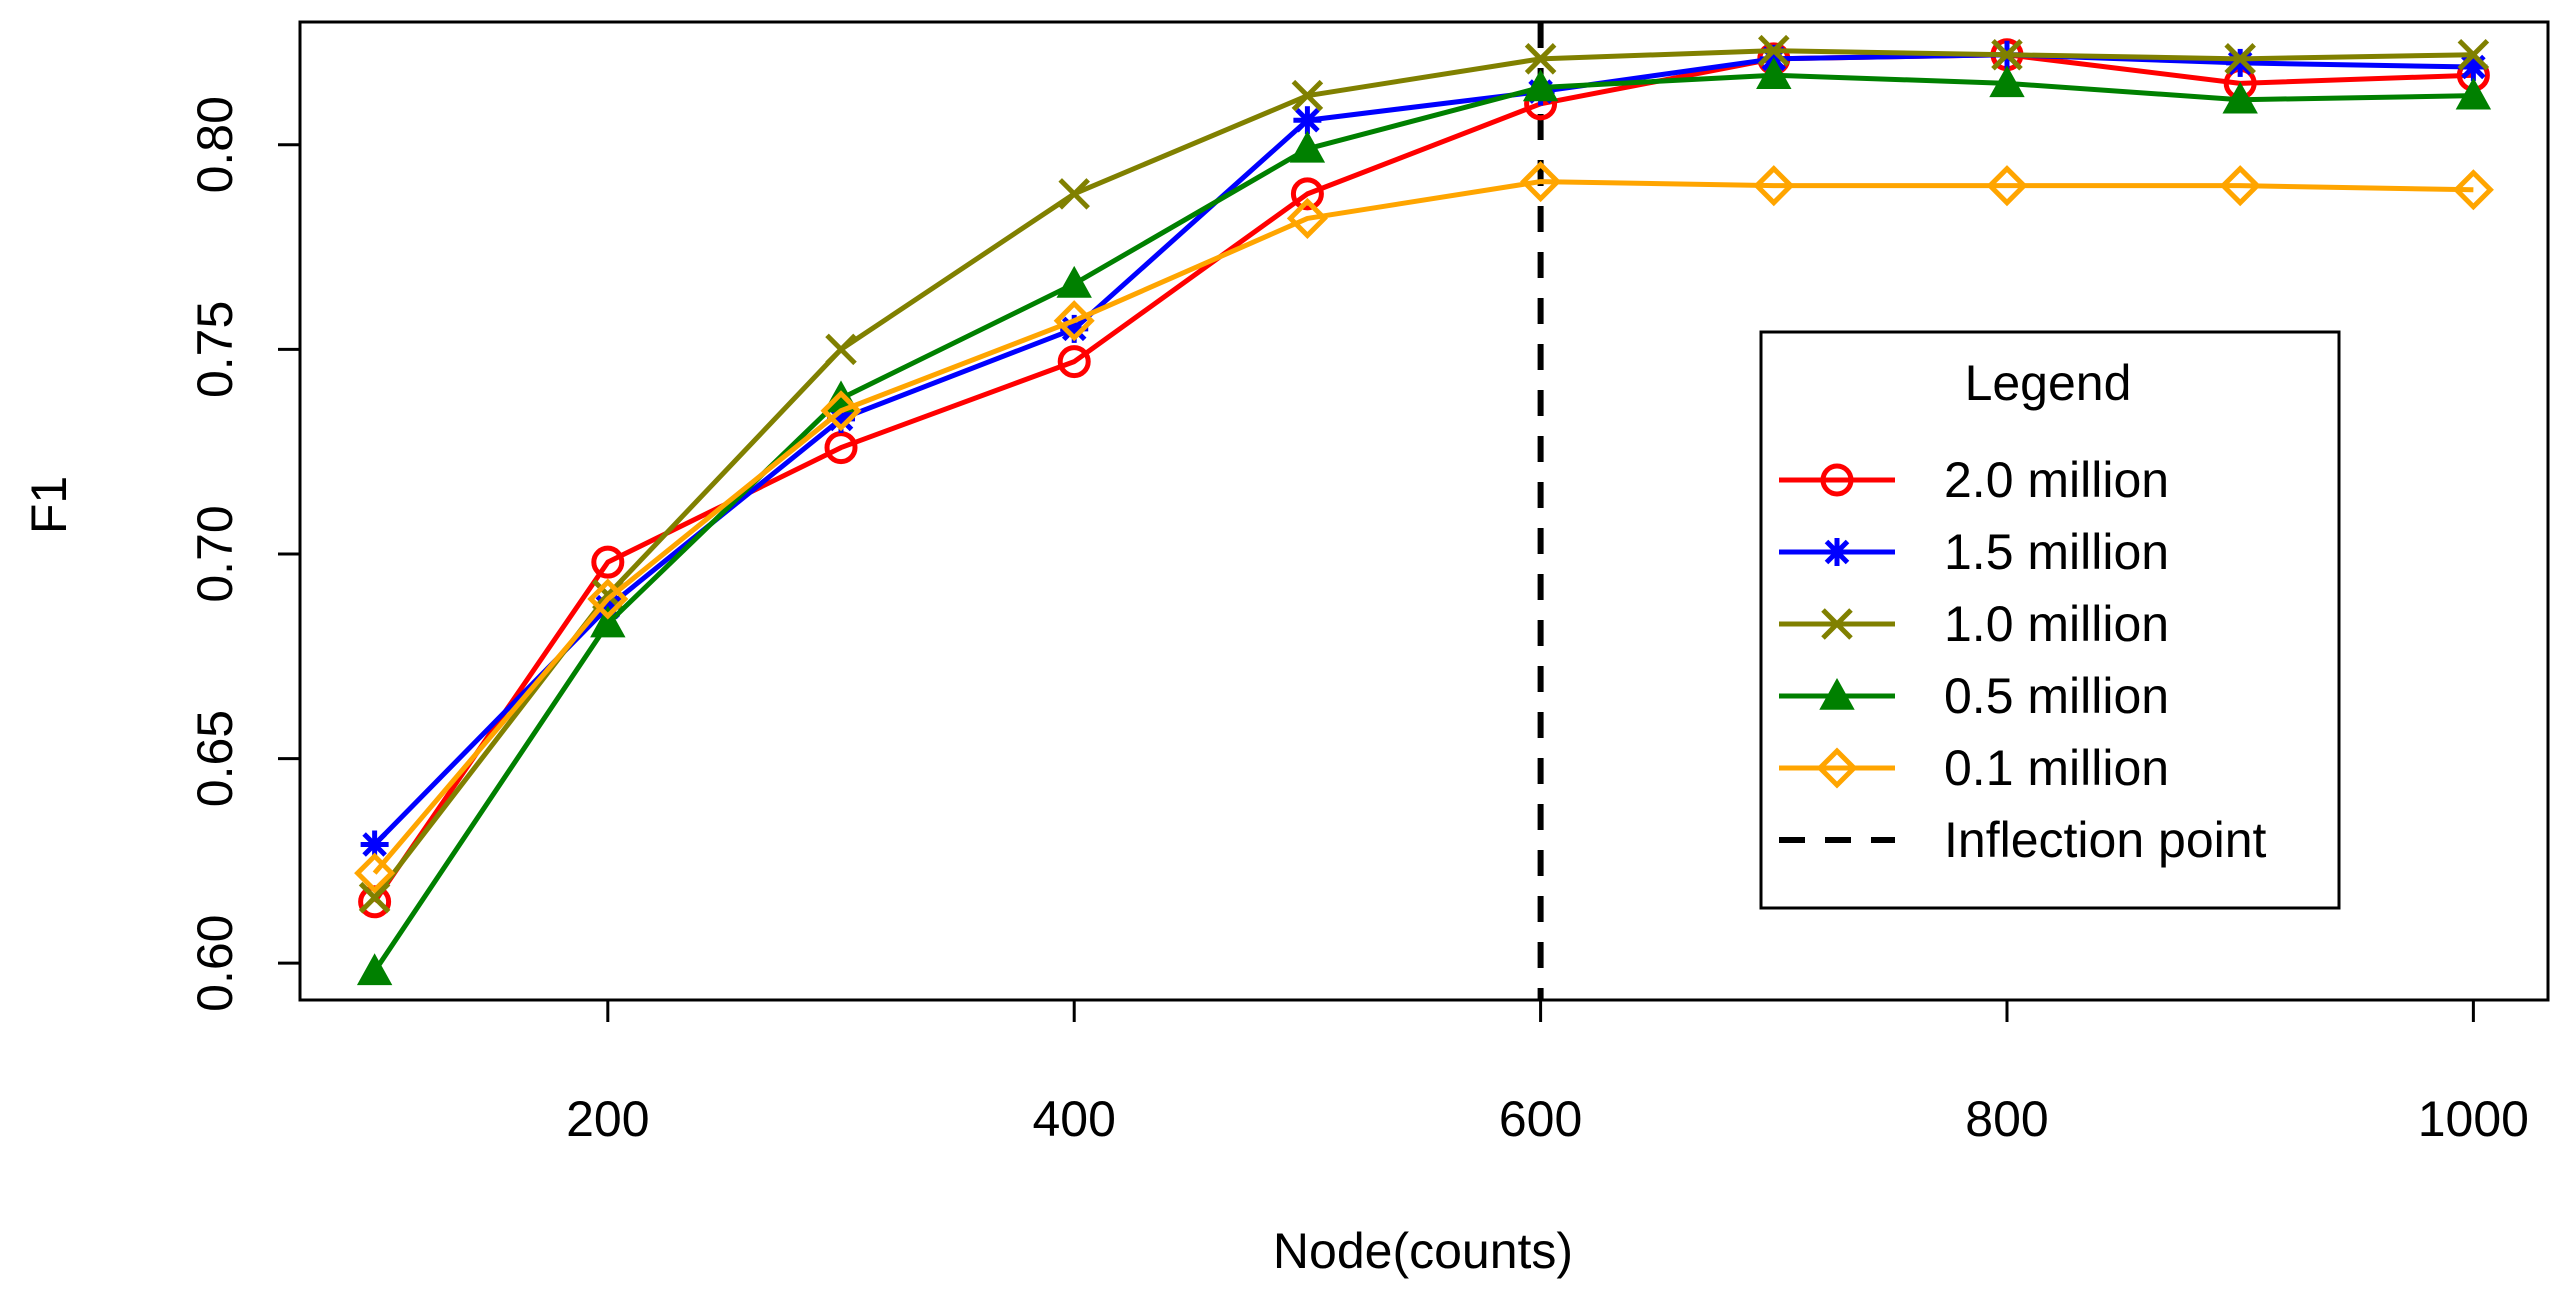 The height and width of the screenshot is (1304, 2556). Describe the element at coordinates (2056, 624) in the screenshot. I see `legend-label: 1.0 million` at that location.